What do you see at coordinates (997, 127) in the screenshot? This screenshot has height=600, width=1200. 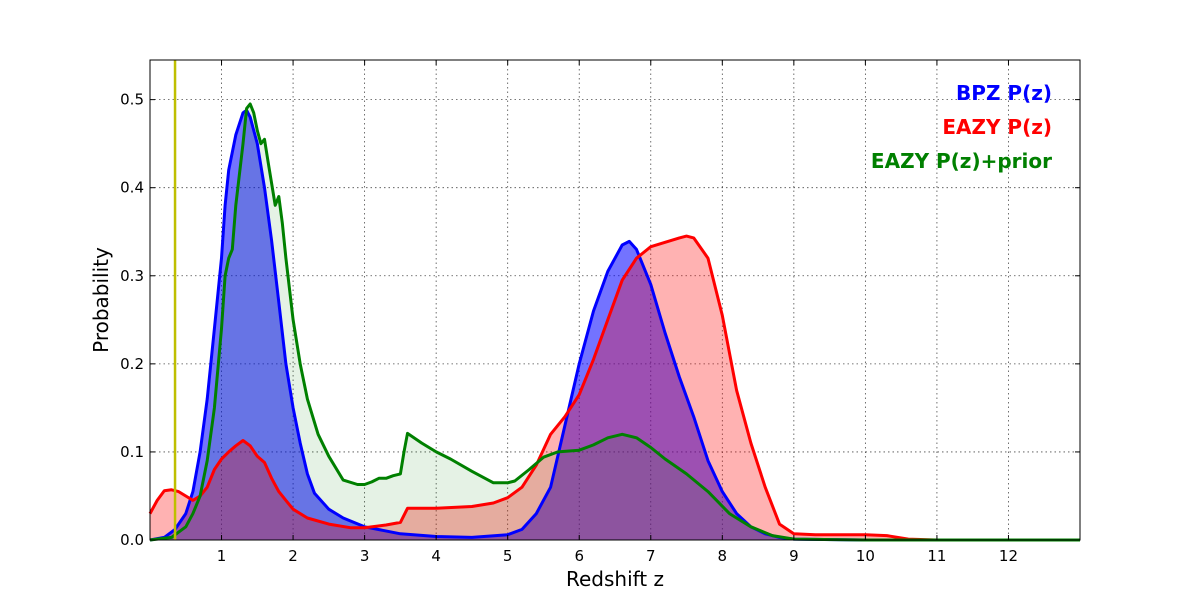 I see `legend-entry: EAZY P(z)` at bounding box center [997, 127].